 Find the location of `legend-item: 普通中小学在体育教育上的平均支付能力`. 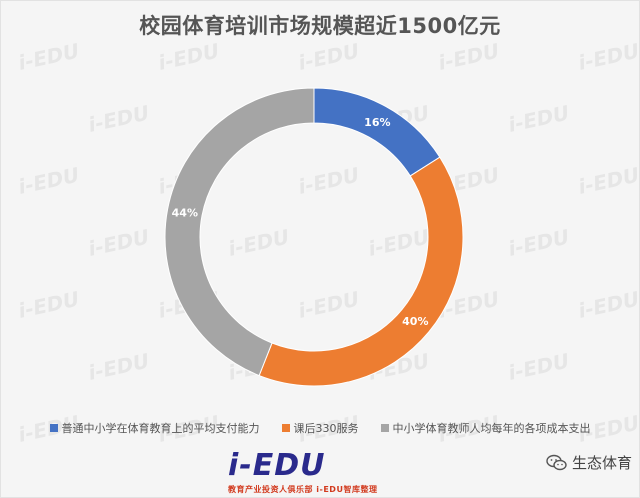

legend-item: 普通中小学在体育教育上的平均支付能力 is located at coordinates (154, 428).